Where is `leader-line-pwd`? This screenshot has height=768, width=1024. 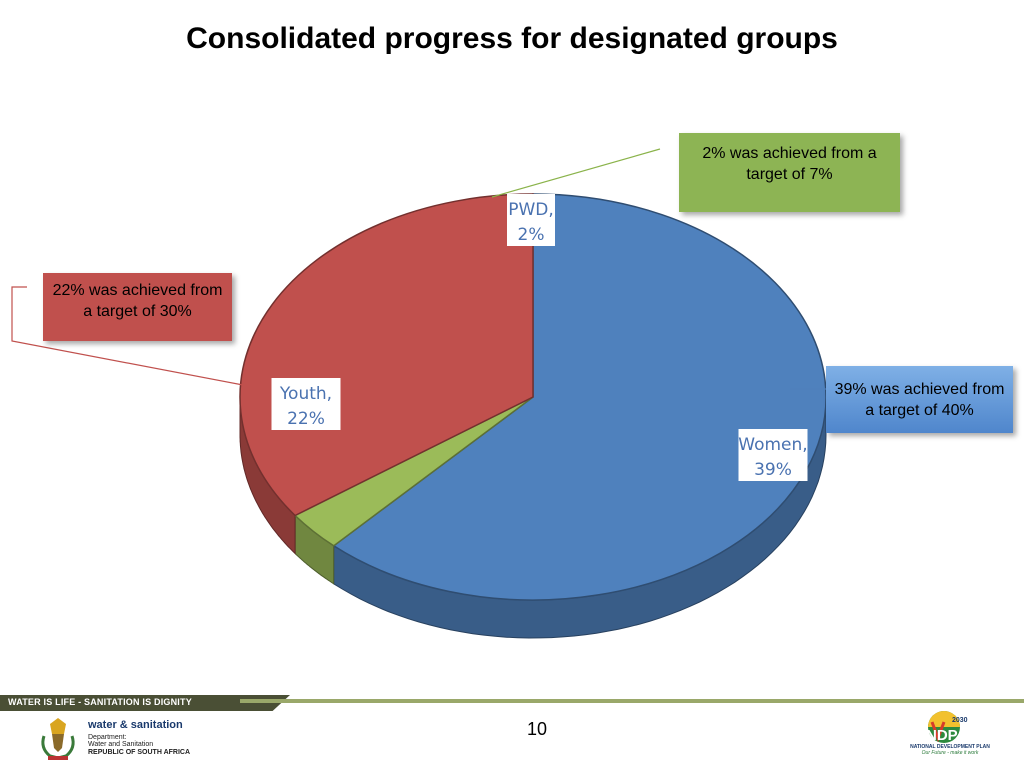 leader-line-pwd is located at coordinates (576, 173).